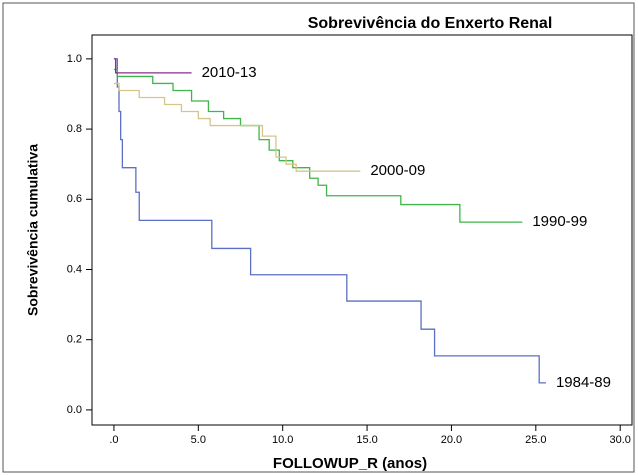 The height and width of the screenshot is (475, 638). I want to click on x-tick-label: .0, so click(113, 440).